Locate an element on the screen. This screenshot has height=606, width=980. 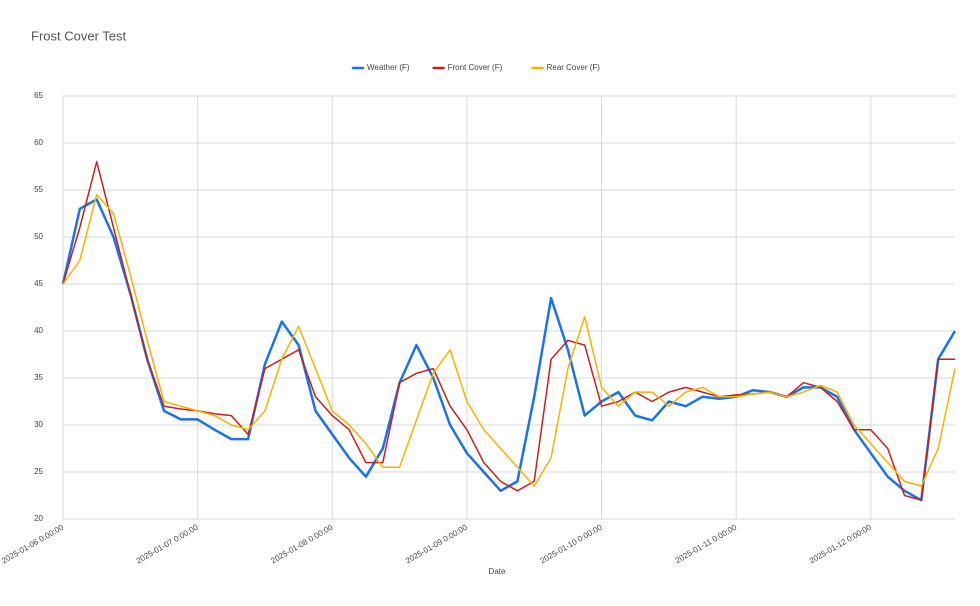
x-tick-label: 2025-01-07 0:00:00 is located at coordinates (167, 543).